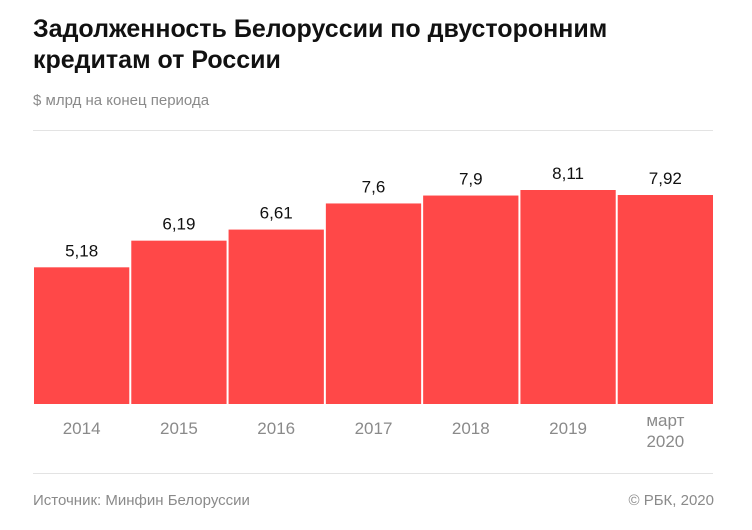 Image resolution: width=752 pixels, height=530 pixels. Describe the element at coordinates (665, 178) in the screenshot. I see `value-label-6: 7,92` at that location.